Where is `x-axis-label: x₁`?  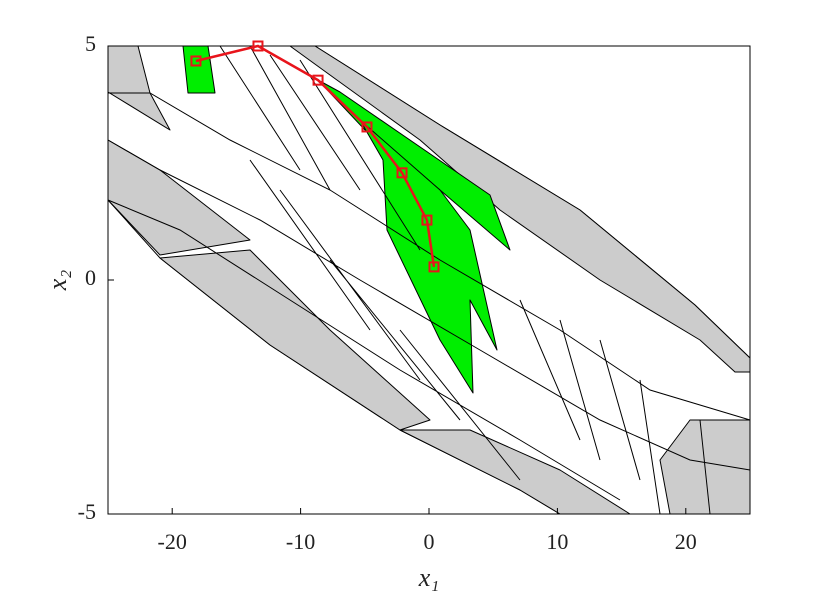
x-axis-label: x₁ is located at coordinates (429, 577).